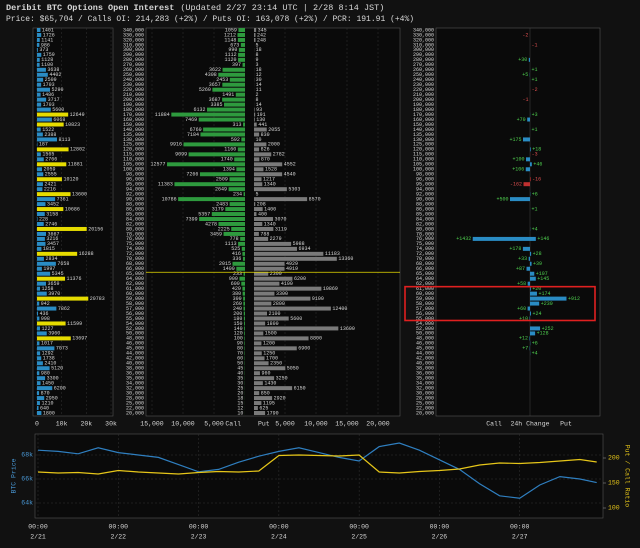 The height and width of the screenshot is (548, 640). Describe the element at coordinates (133, 125) in the screenshot. I see `strike-label: 150,000` at that location.